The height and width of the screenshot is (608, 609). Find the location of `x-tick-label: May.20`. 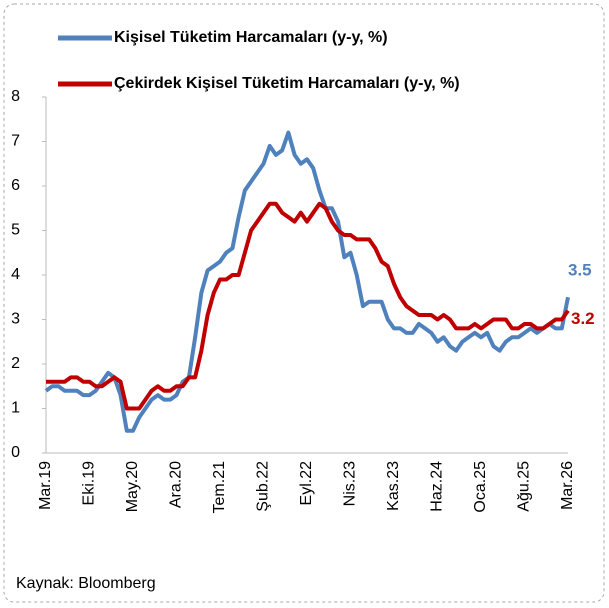

x-tick-label: May.20 is located at coordinates (132, 486).